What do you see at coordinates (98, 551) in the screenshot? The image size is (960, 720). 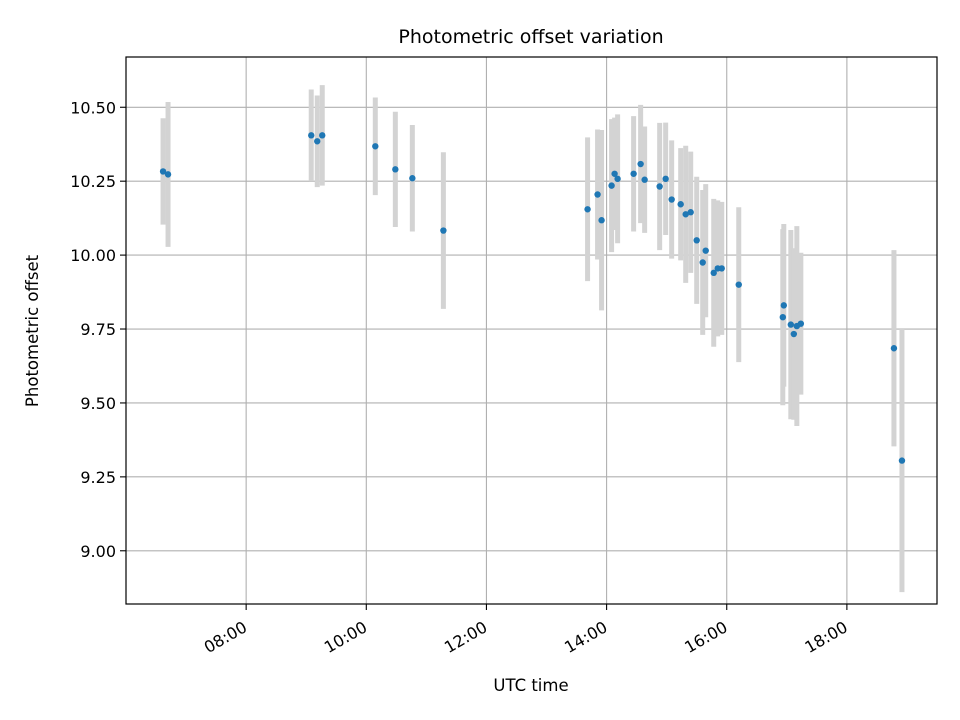 I see `y-tick-label: 9.00` at bounding box center [98, 551].